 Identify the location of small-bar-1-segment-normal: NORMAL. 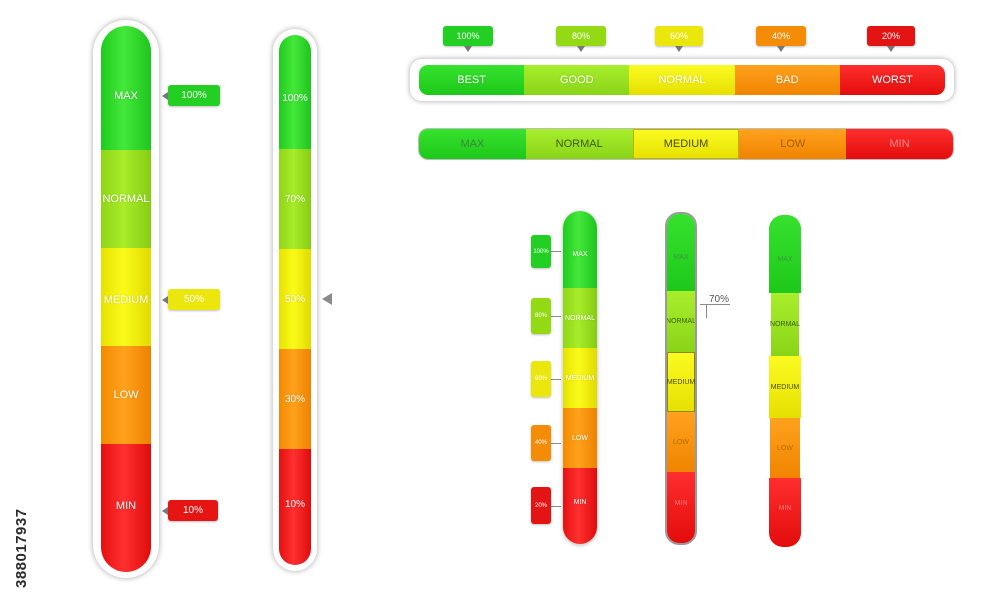
(580, 318).